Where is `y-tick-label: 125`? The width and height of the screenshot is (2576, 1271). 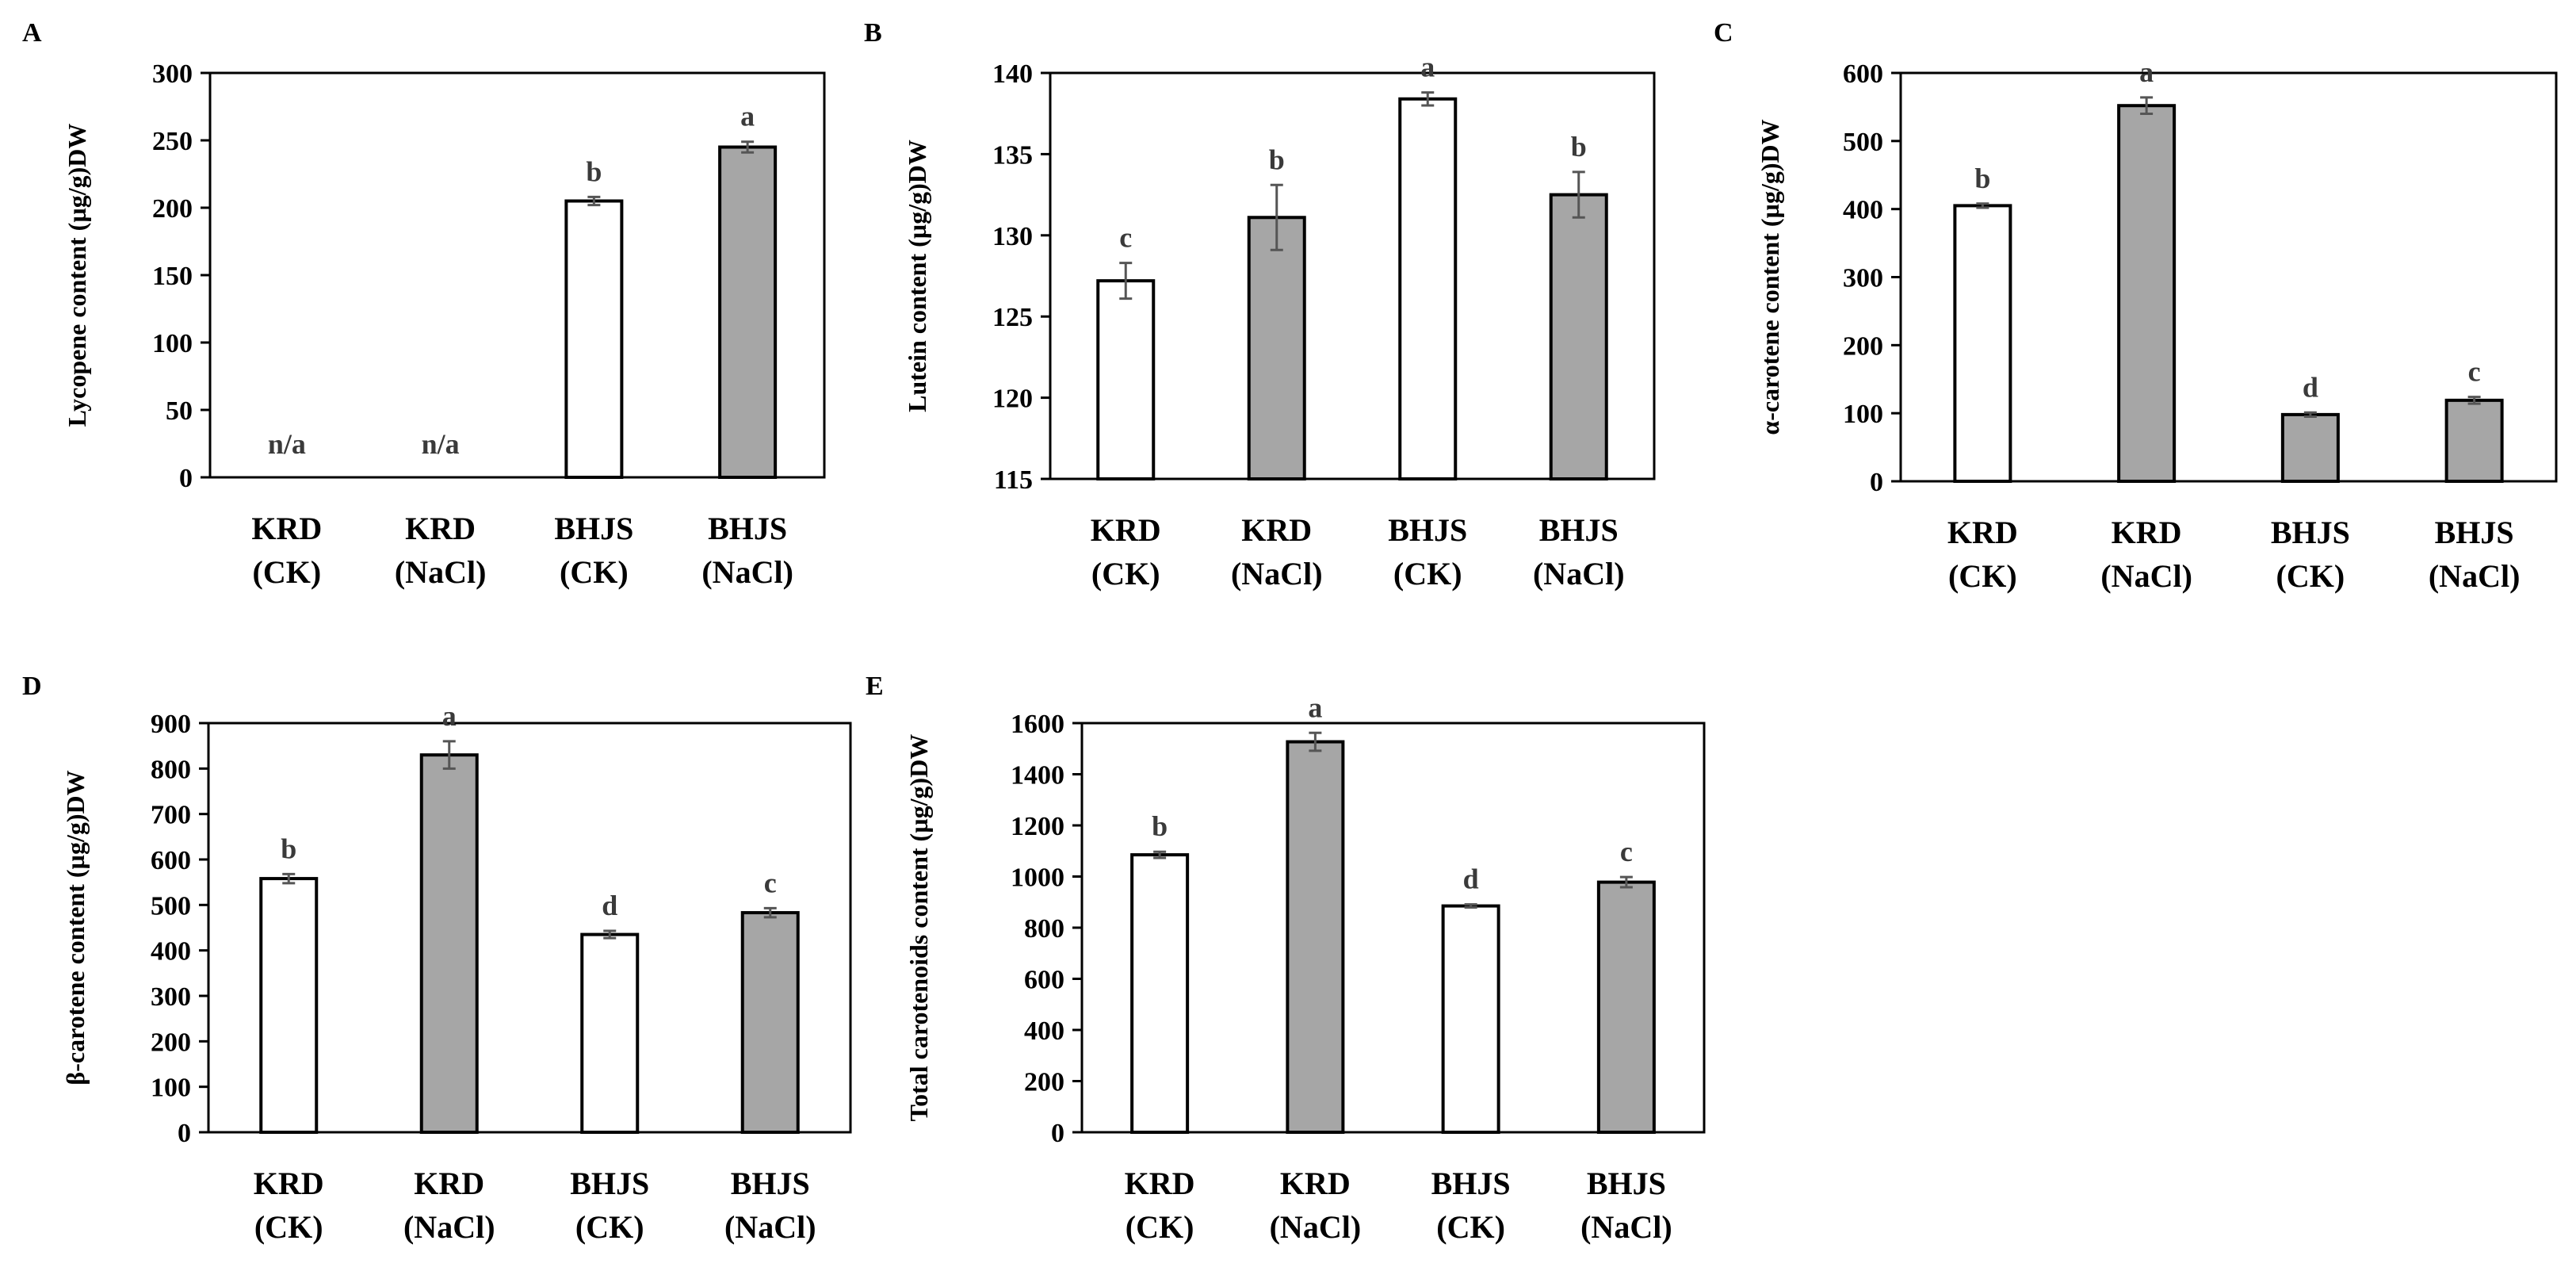 y-tick-label: 125 is located at coordinates (1012, 317).